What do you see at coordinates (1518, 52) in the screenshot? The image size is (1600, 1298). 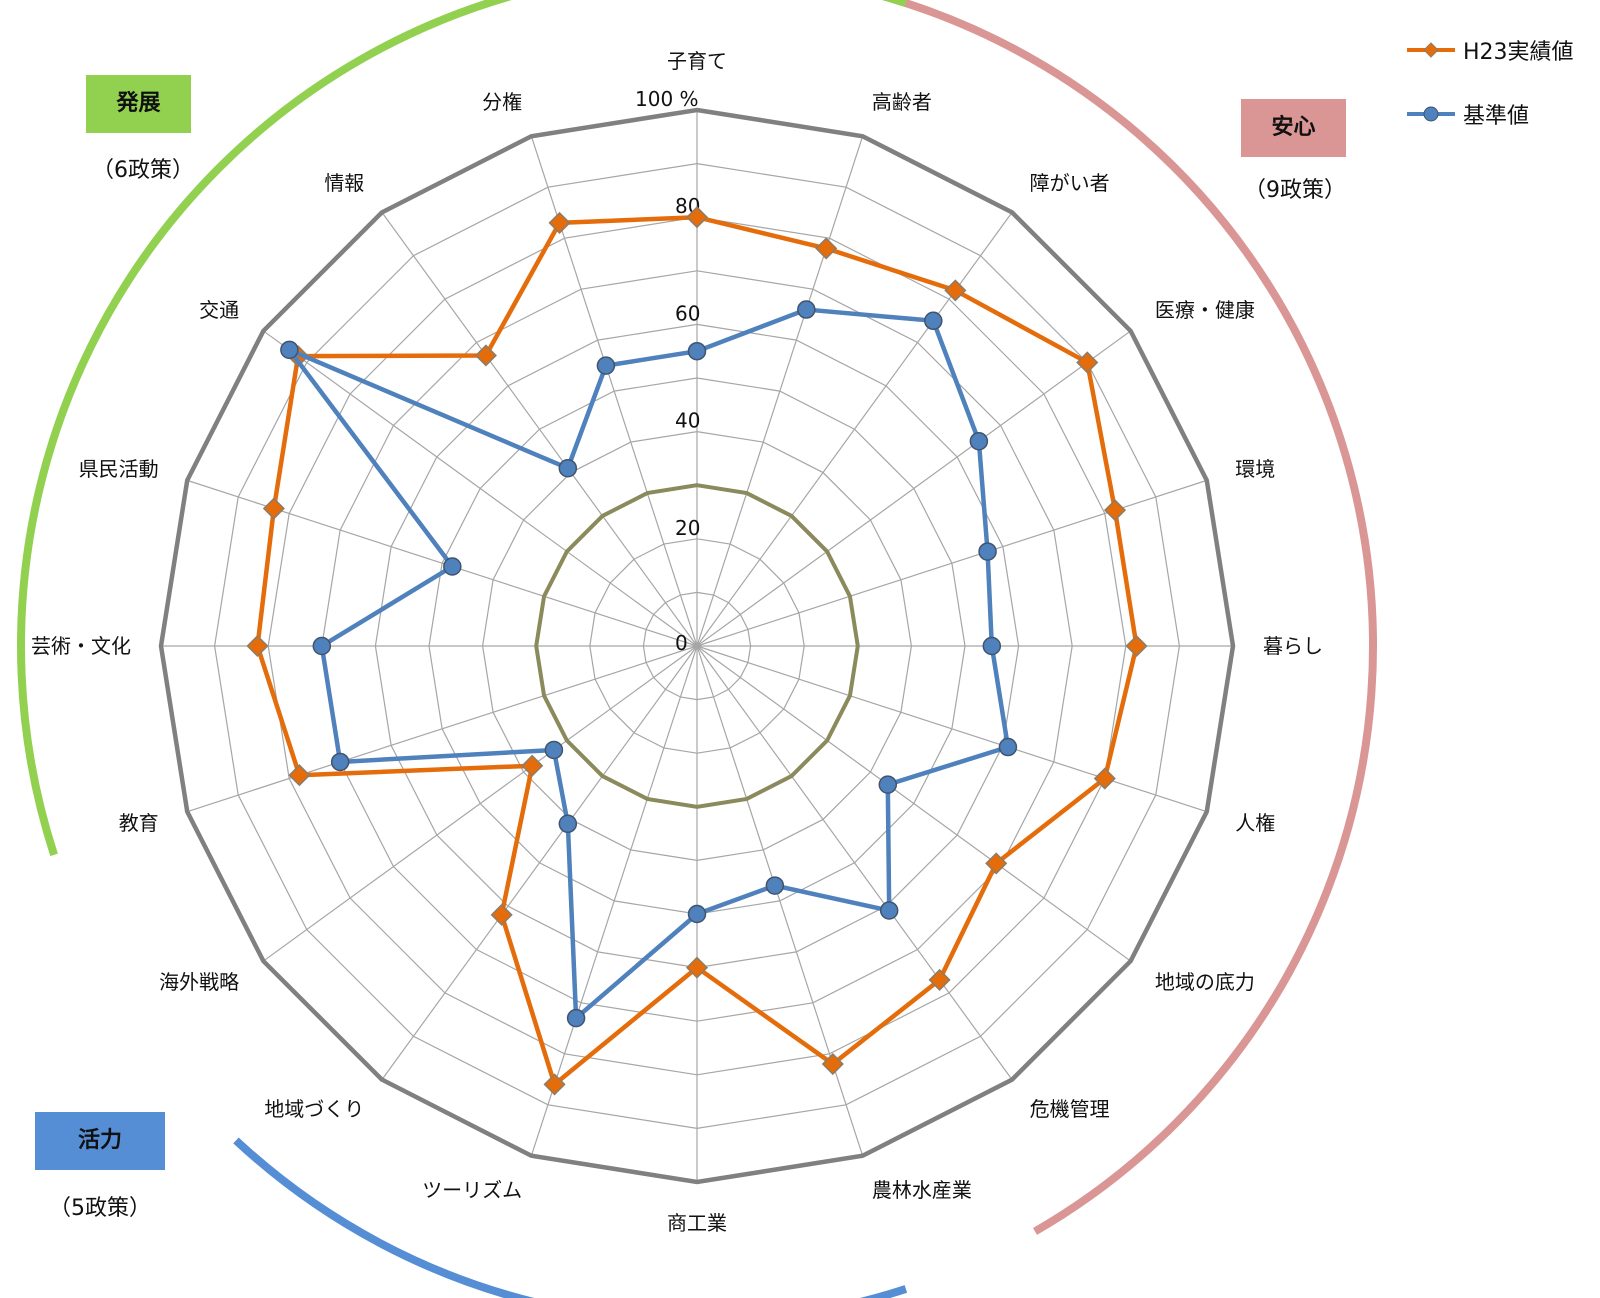 I see `legend-label-h23: H23実績値` at bounding box center [1518, 52].